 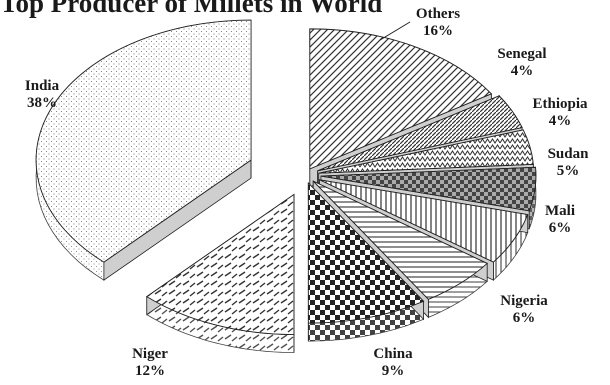 What do you see at coordinates (438, 31) in the screenshot?
I see `value-label-others: 16%` at bounding box center [438, 31].